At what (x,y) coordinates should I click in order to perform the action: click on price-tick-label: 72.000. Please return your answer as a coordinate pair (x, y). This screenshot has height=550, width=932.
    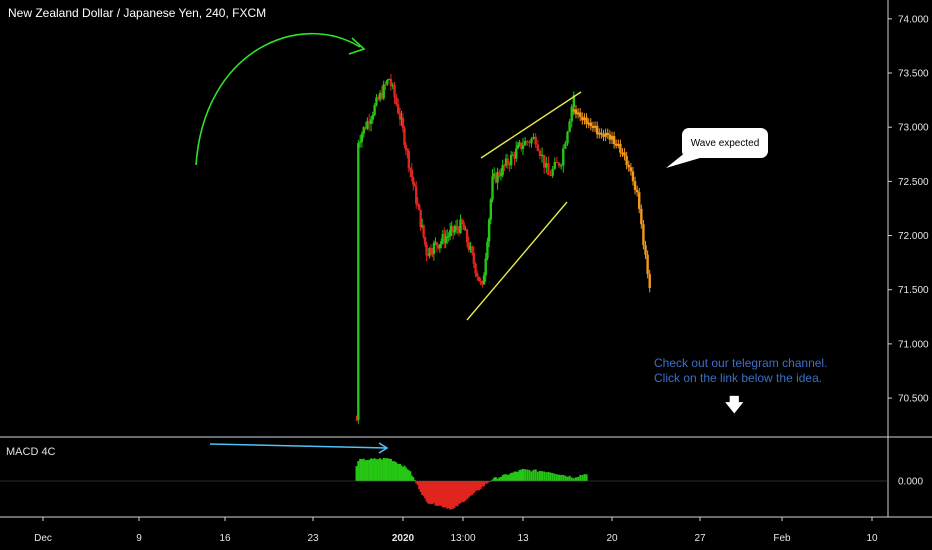
    Looking at the image, I should click on (913, 236).